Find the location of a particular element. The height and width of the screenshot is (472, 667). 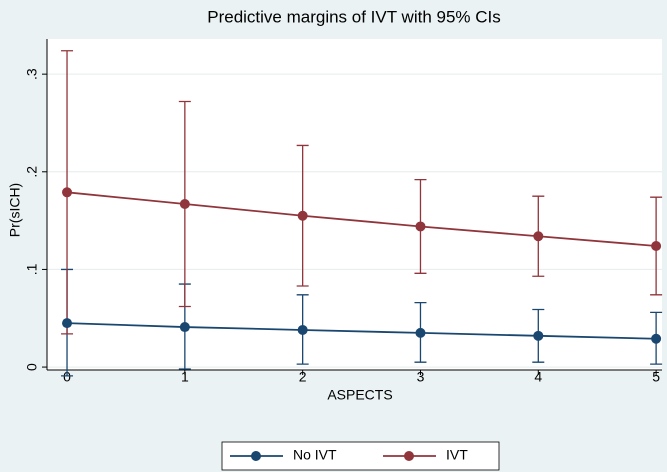

x-axis-title: ASPECTS is located at coordinates (359, 395).